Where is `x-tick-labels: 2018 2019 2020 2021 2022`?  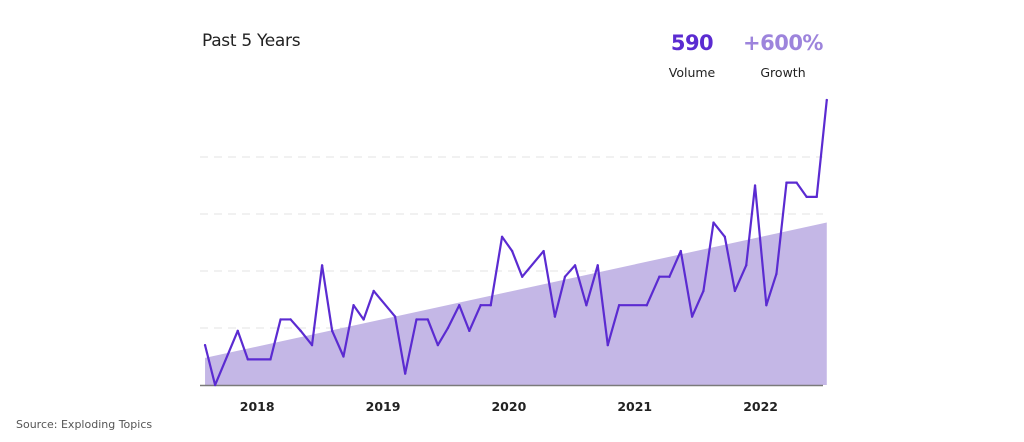
x-tick-labels: 2018 2019 2020 2021 2022 is located at coordinates (509, 406).